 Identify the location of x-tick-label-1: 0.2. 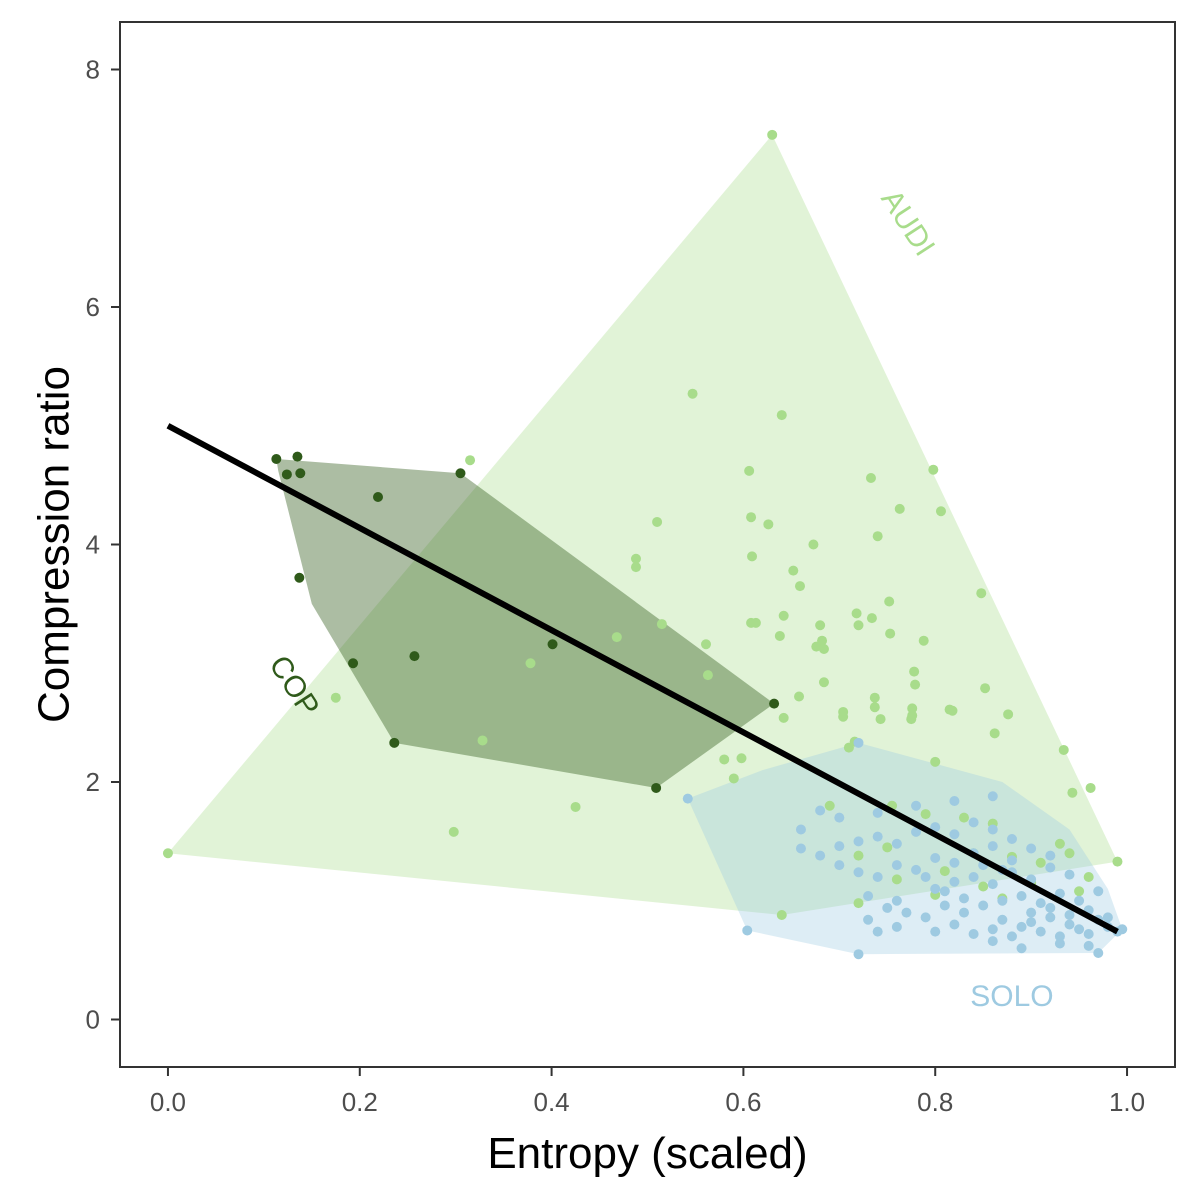
(360, 1102).